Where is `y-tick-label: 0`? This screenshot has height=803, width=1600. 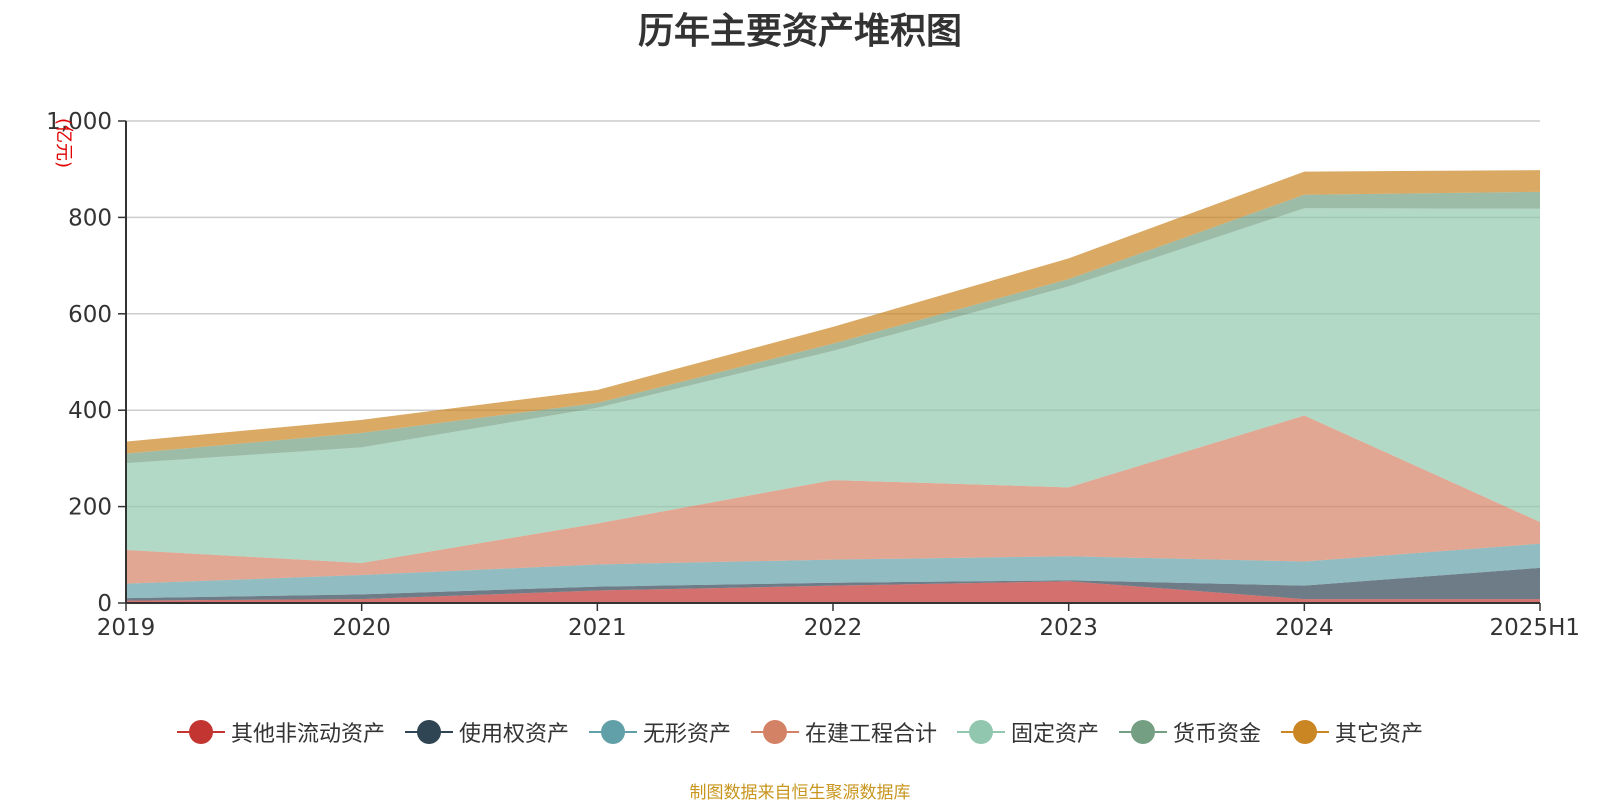
y-tick-label: 0 is located at coordinates (104, 604).